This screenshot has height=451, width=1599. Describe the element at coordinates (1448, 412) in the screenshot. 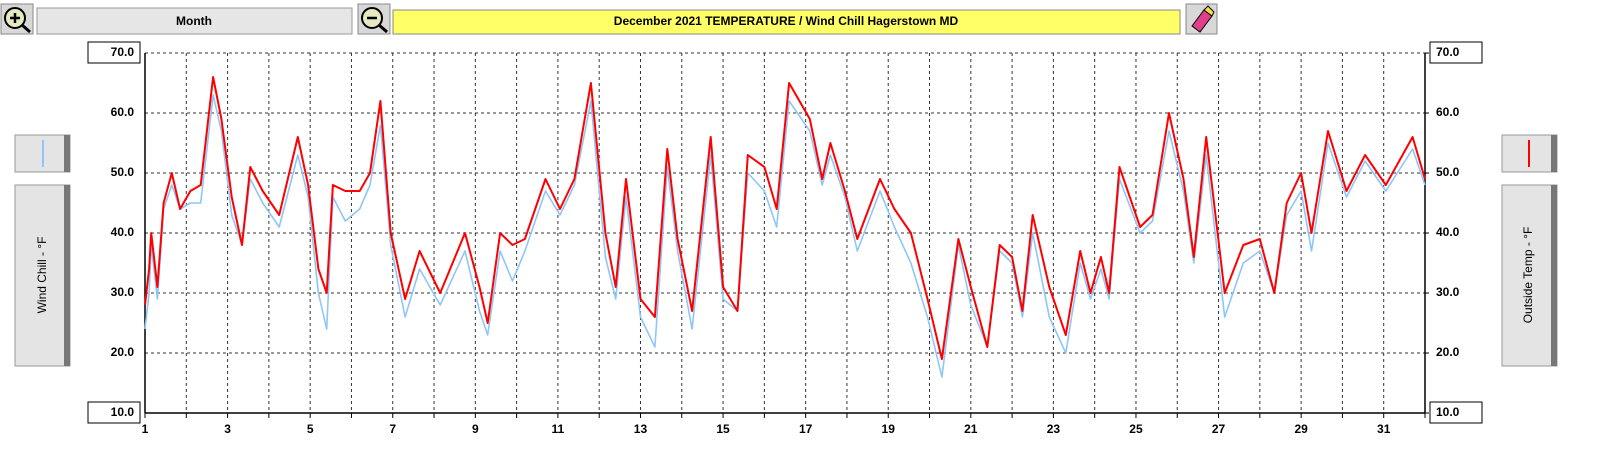

I see `y2-tick-label: 10.0` at that location.